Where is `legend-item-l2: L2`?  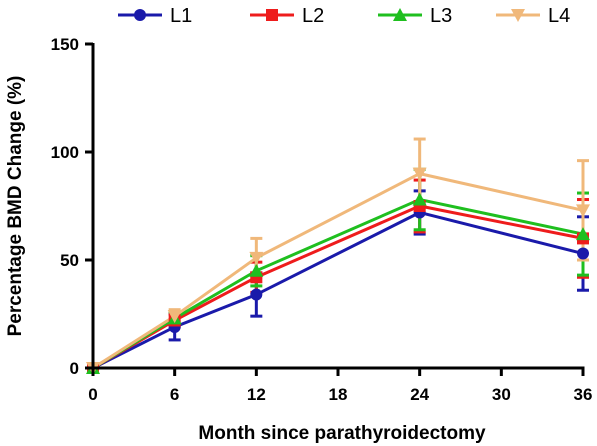
legend-item-l2: L2 is located at coordinates (287, 16).